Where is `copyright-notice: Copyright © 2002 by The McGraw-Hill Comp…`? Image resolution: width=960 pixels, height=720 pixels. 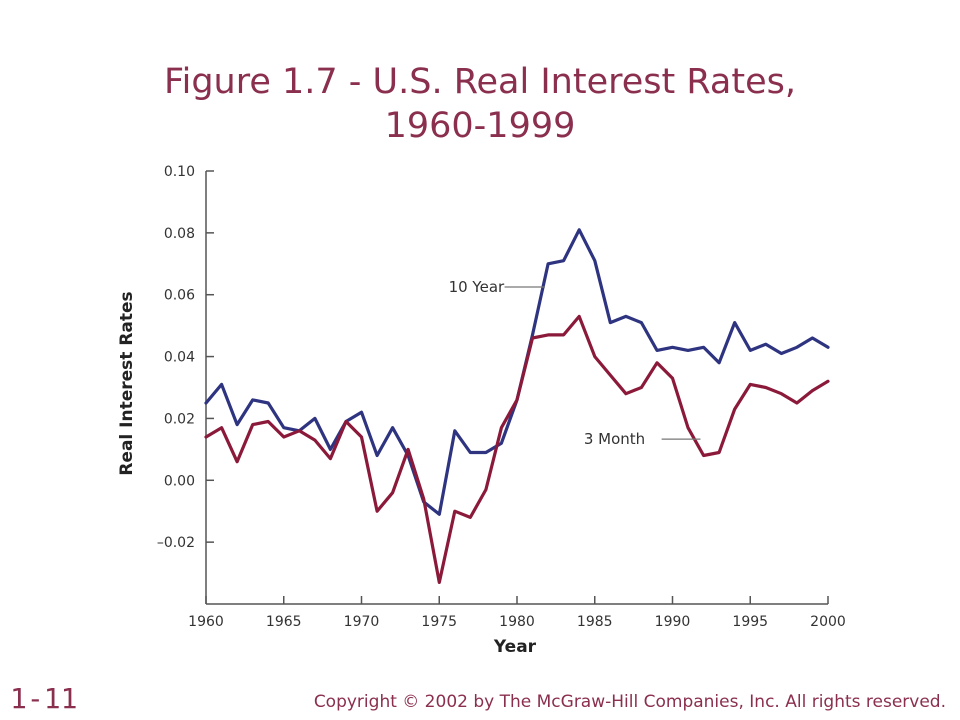 copyright-notice: Copyright © 2002 by The McGraw-Hill Comp… is located at coordinates (629, 702).